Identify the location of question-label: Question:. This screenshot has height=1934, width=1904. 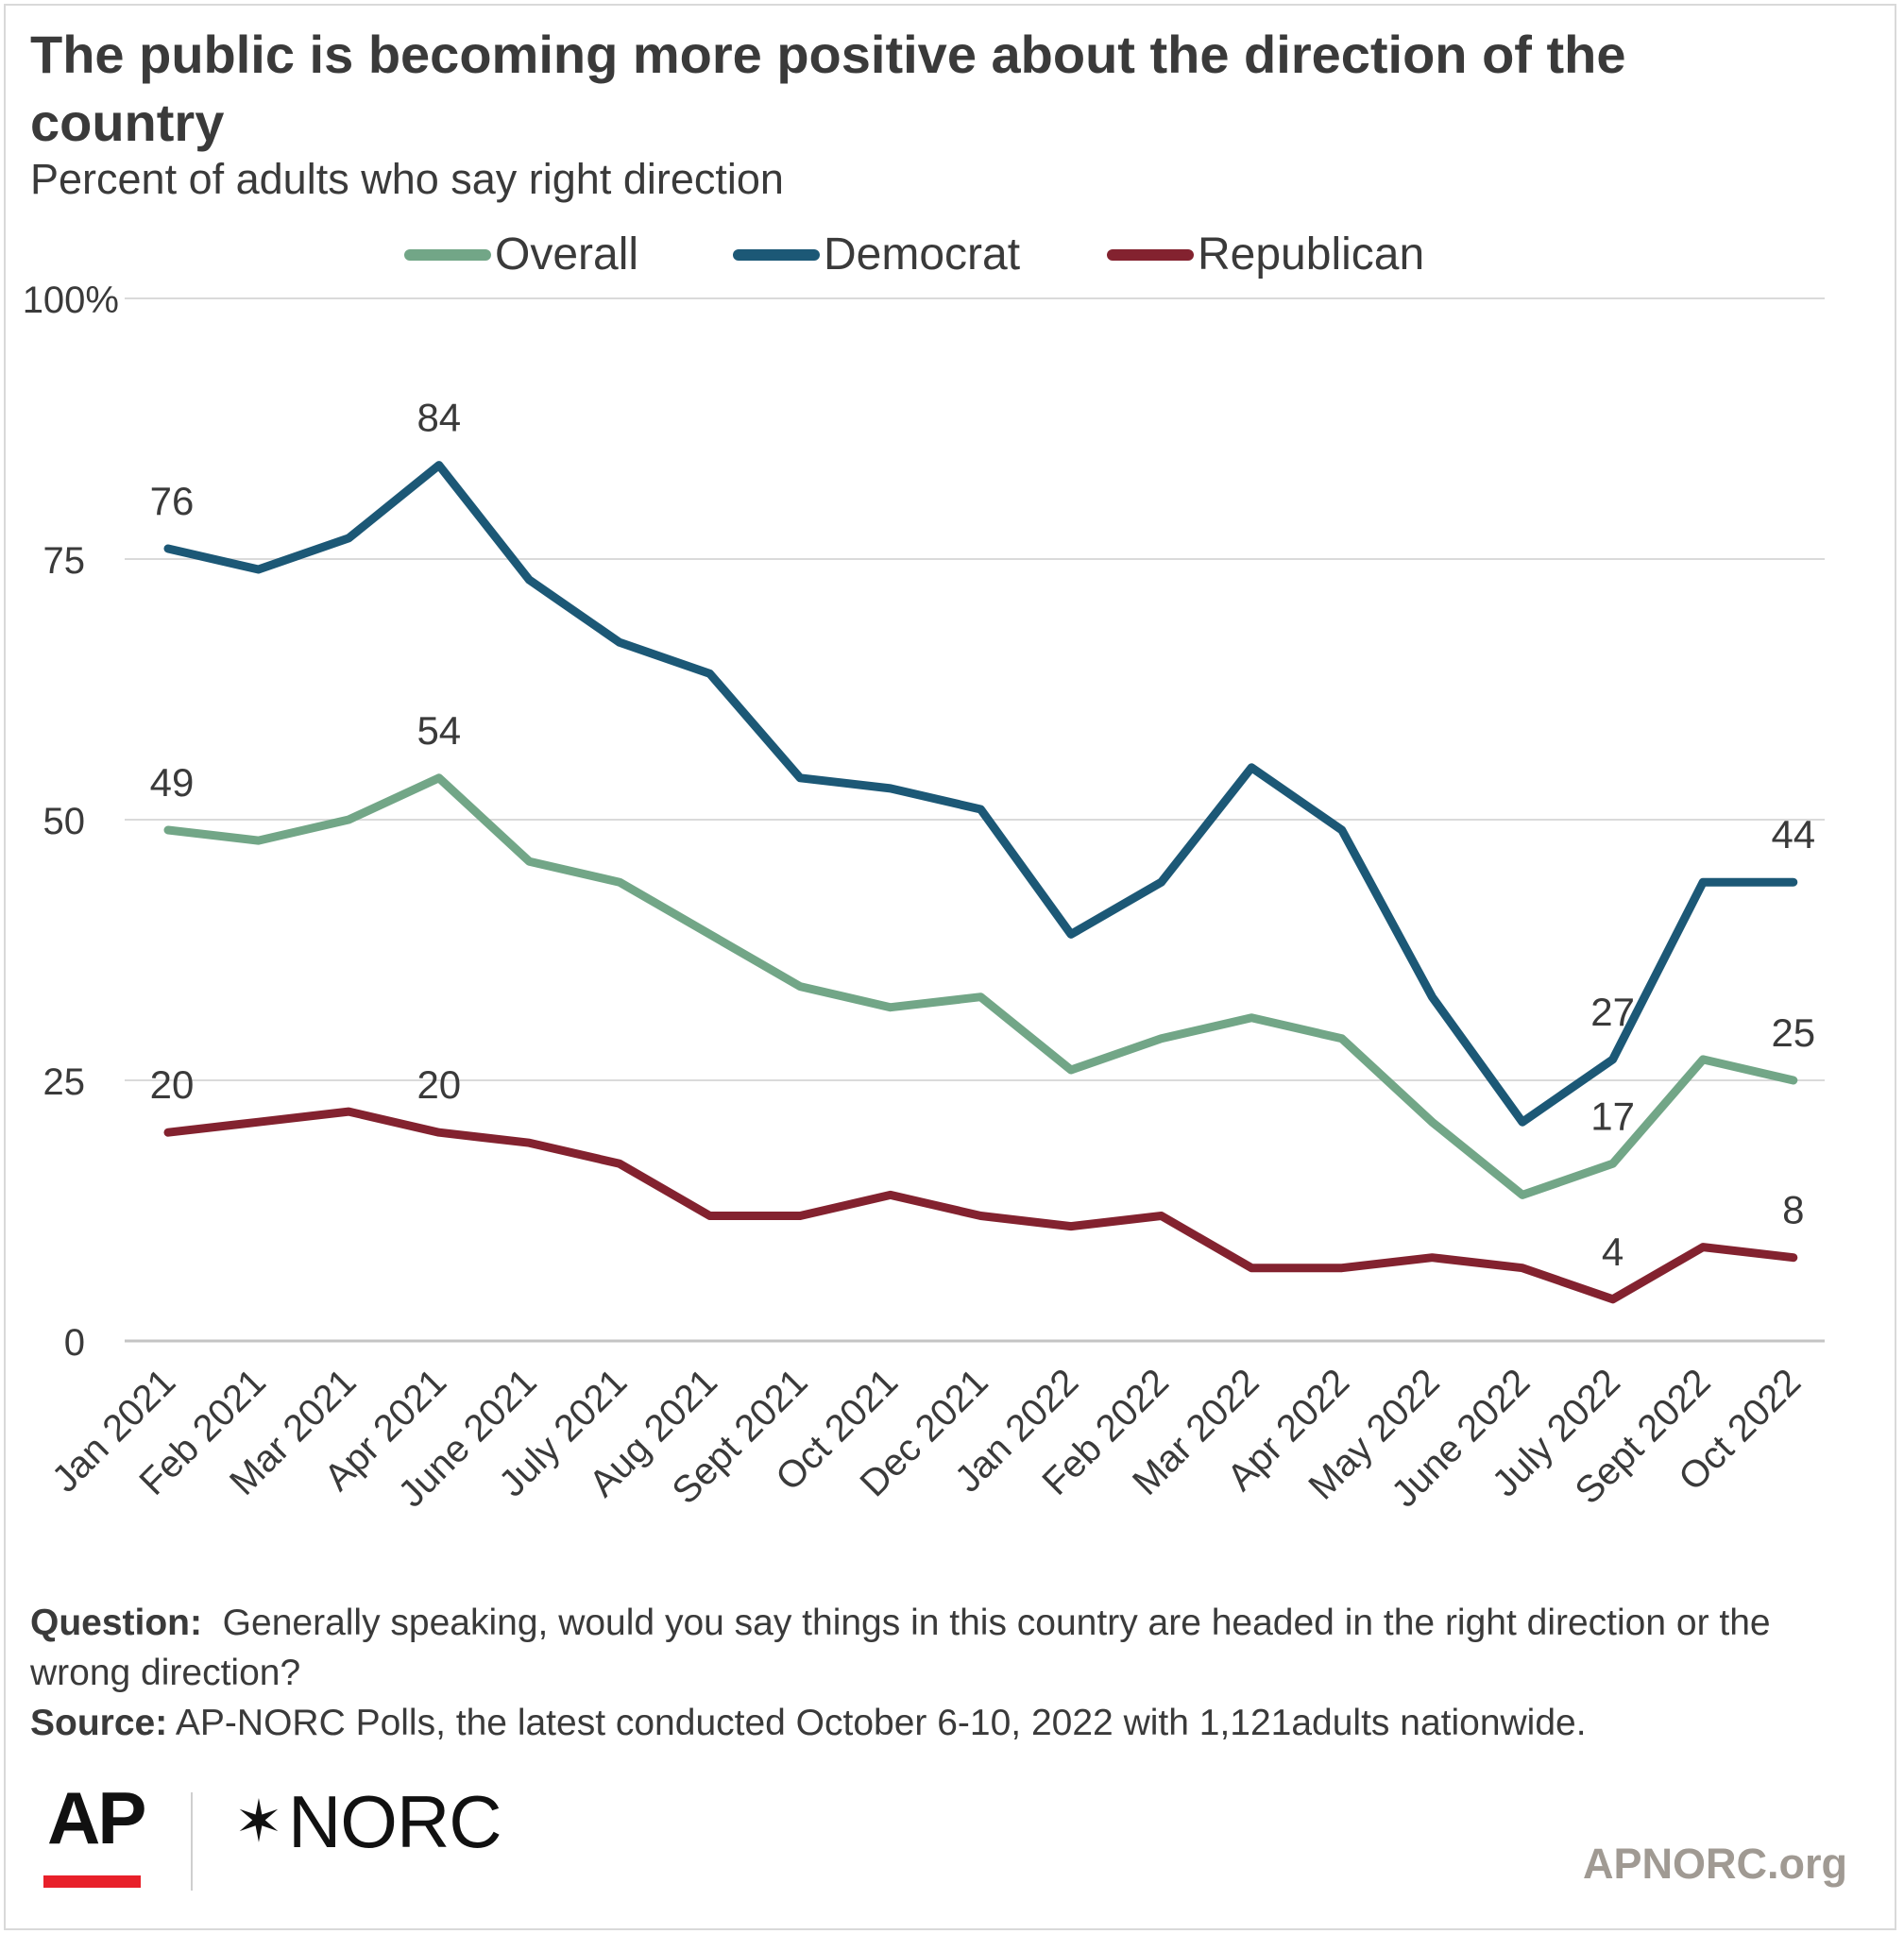
(116, 1623).